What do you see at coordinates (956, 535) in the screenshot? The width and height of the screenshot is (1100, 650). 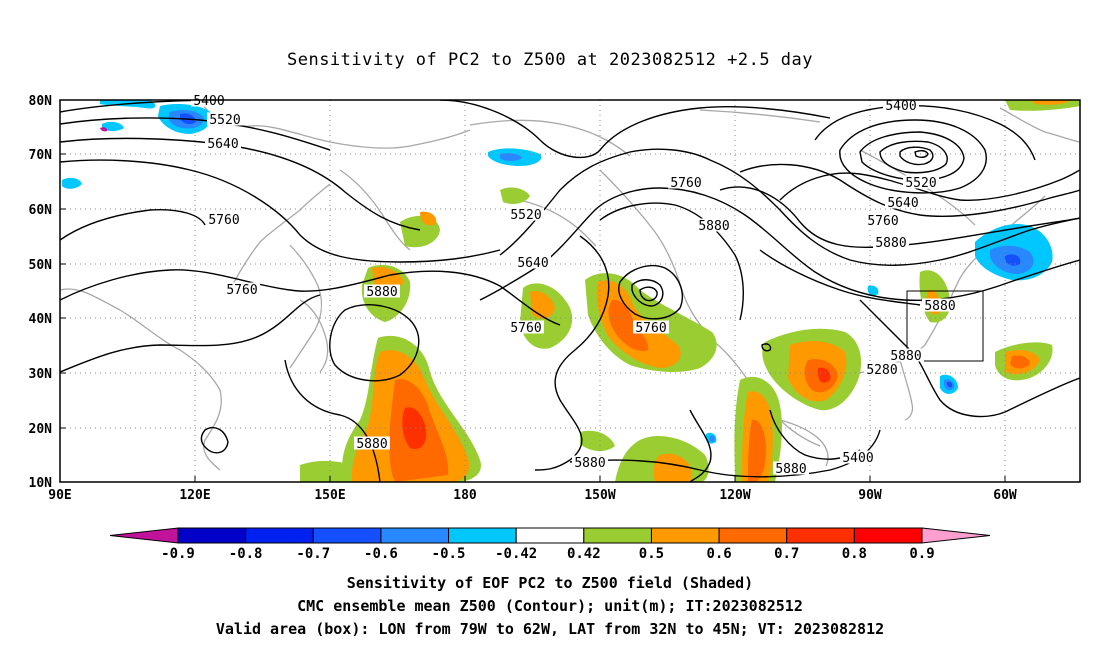 I see `colorbar-right-extension` at bounding box center [956, 535].